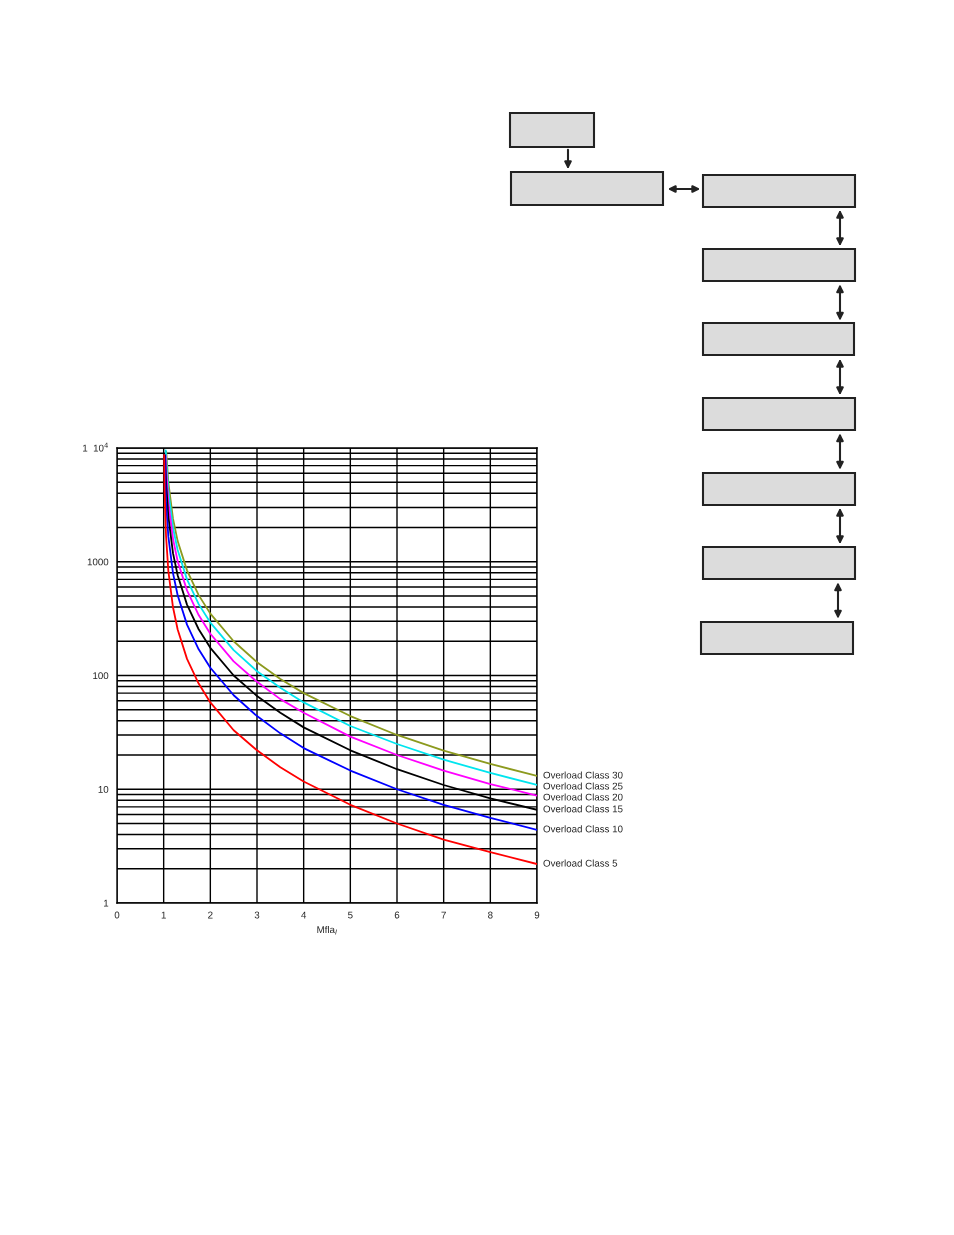 This screenshot has height=1235, width=954. I want to click on series-label: Overload Class 15, so click(583, 809).